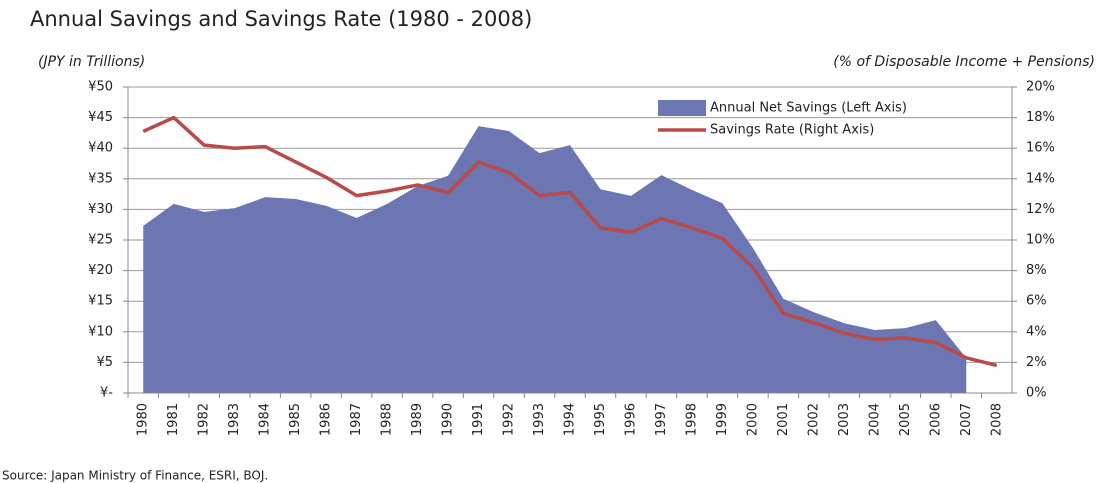  What do you see at coordinates (570, 419) in the screenshot?
I see `x-tick-label: 1994` at bounding box center [570, 419].